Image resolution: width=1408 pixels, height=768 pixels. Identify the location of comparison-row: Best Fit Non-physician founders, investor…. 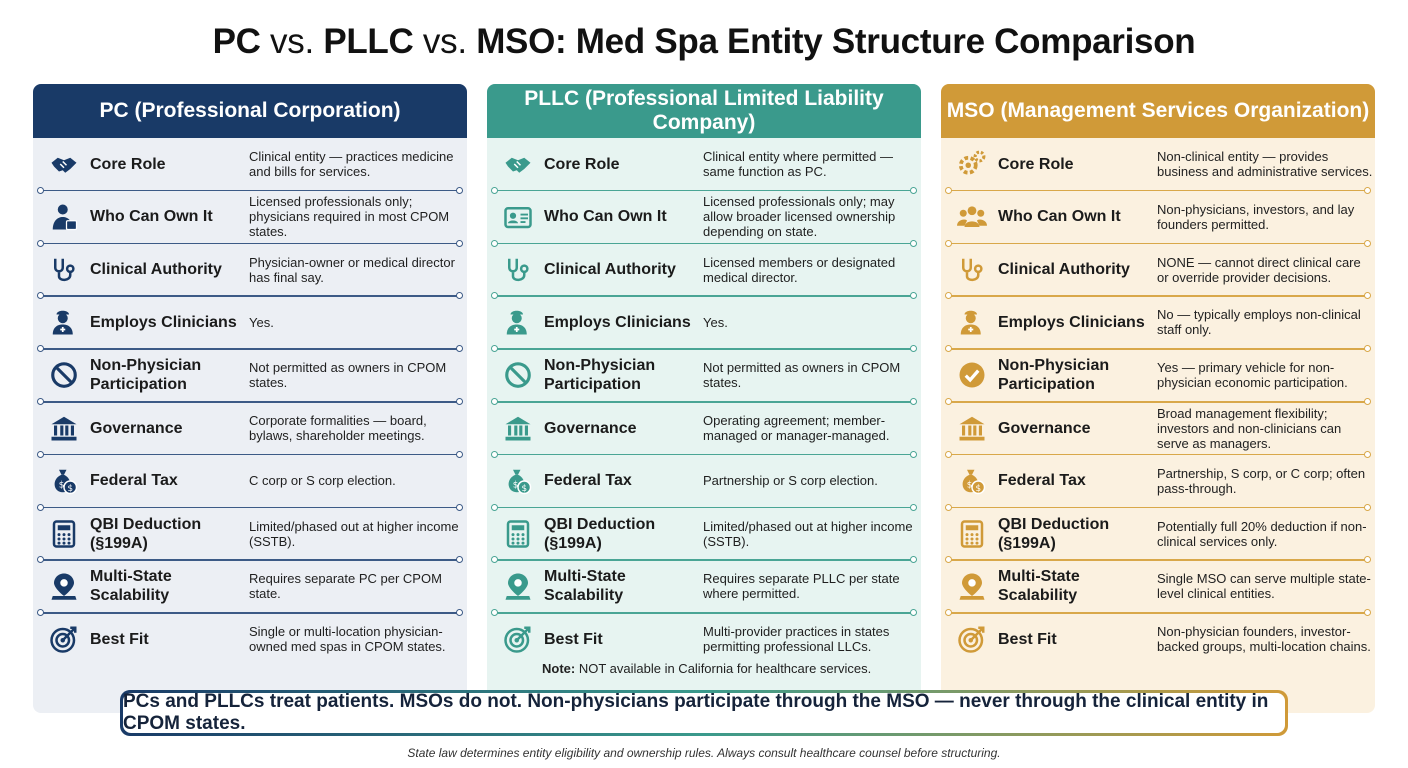
(1158, 639).